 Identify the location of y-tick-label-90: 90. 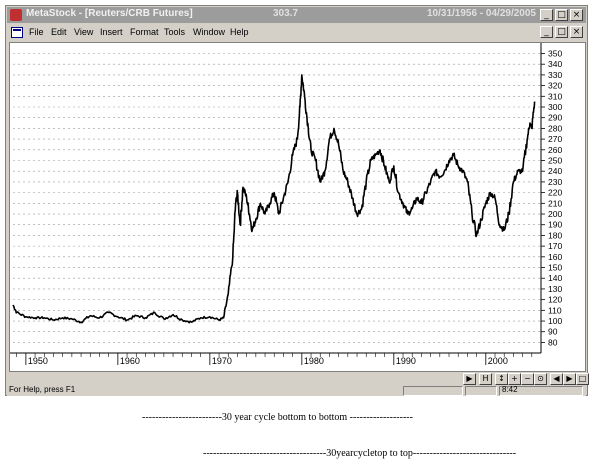
(553, 332).